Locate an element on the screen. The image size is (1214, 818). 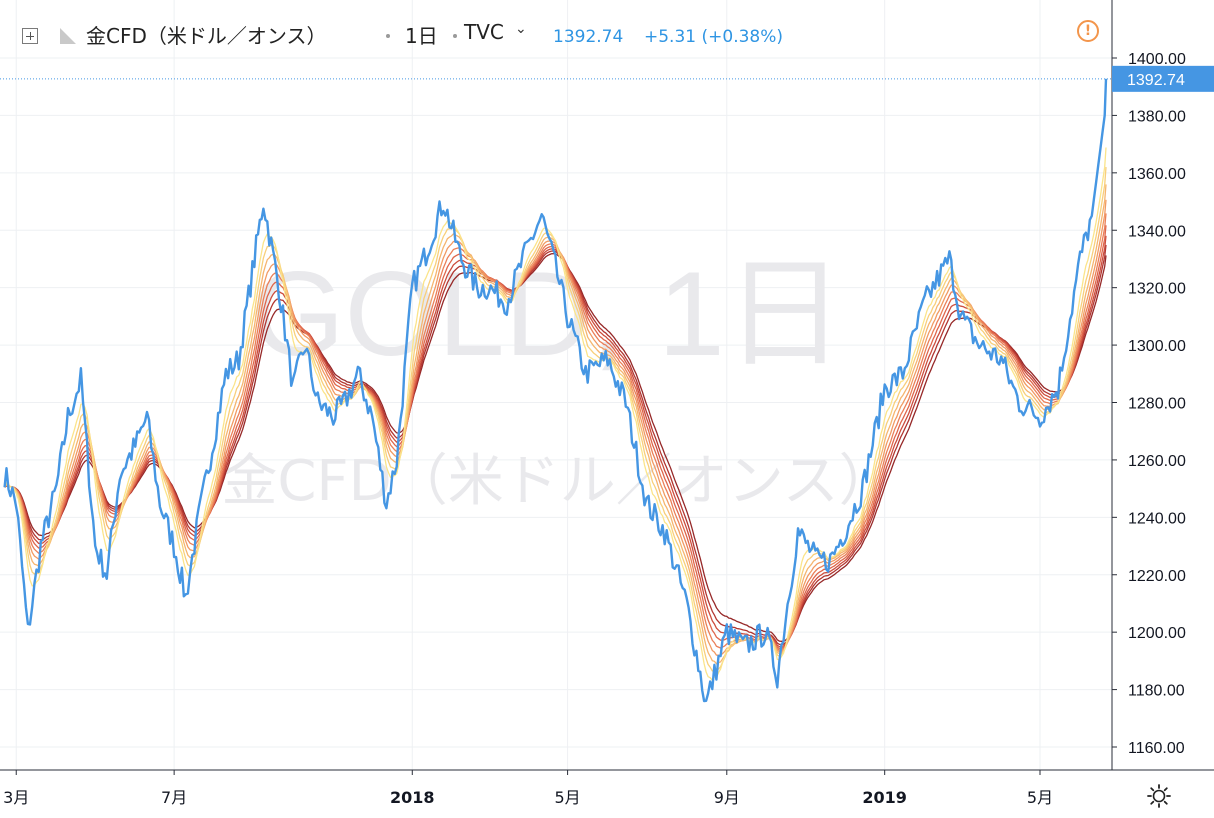
last-price-label: 1392.74 is located at coordinates (1156, 80).